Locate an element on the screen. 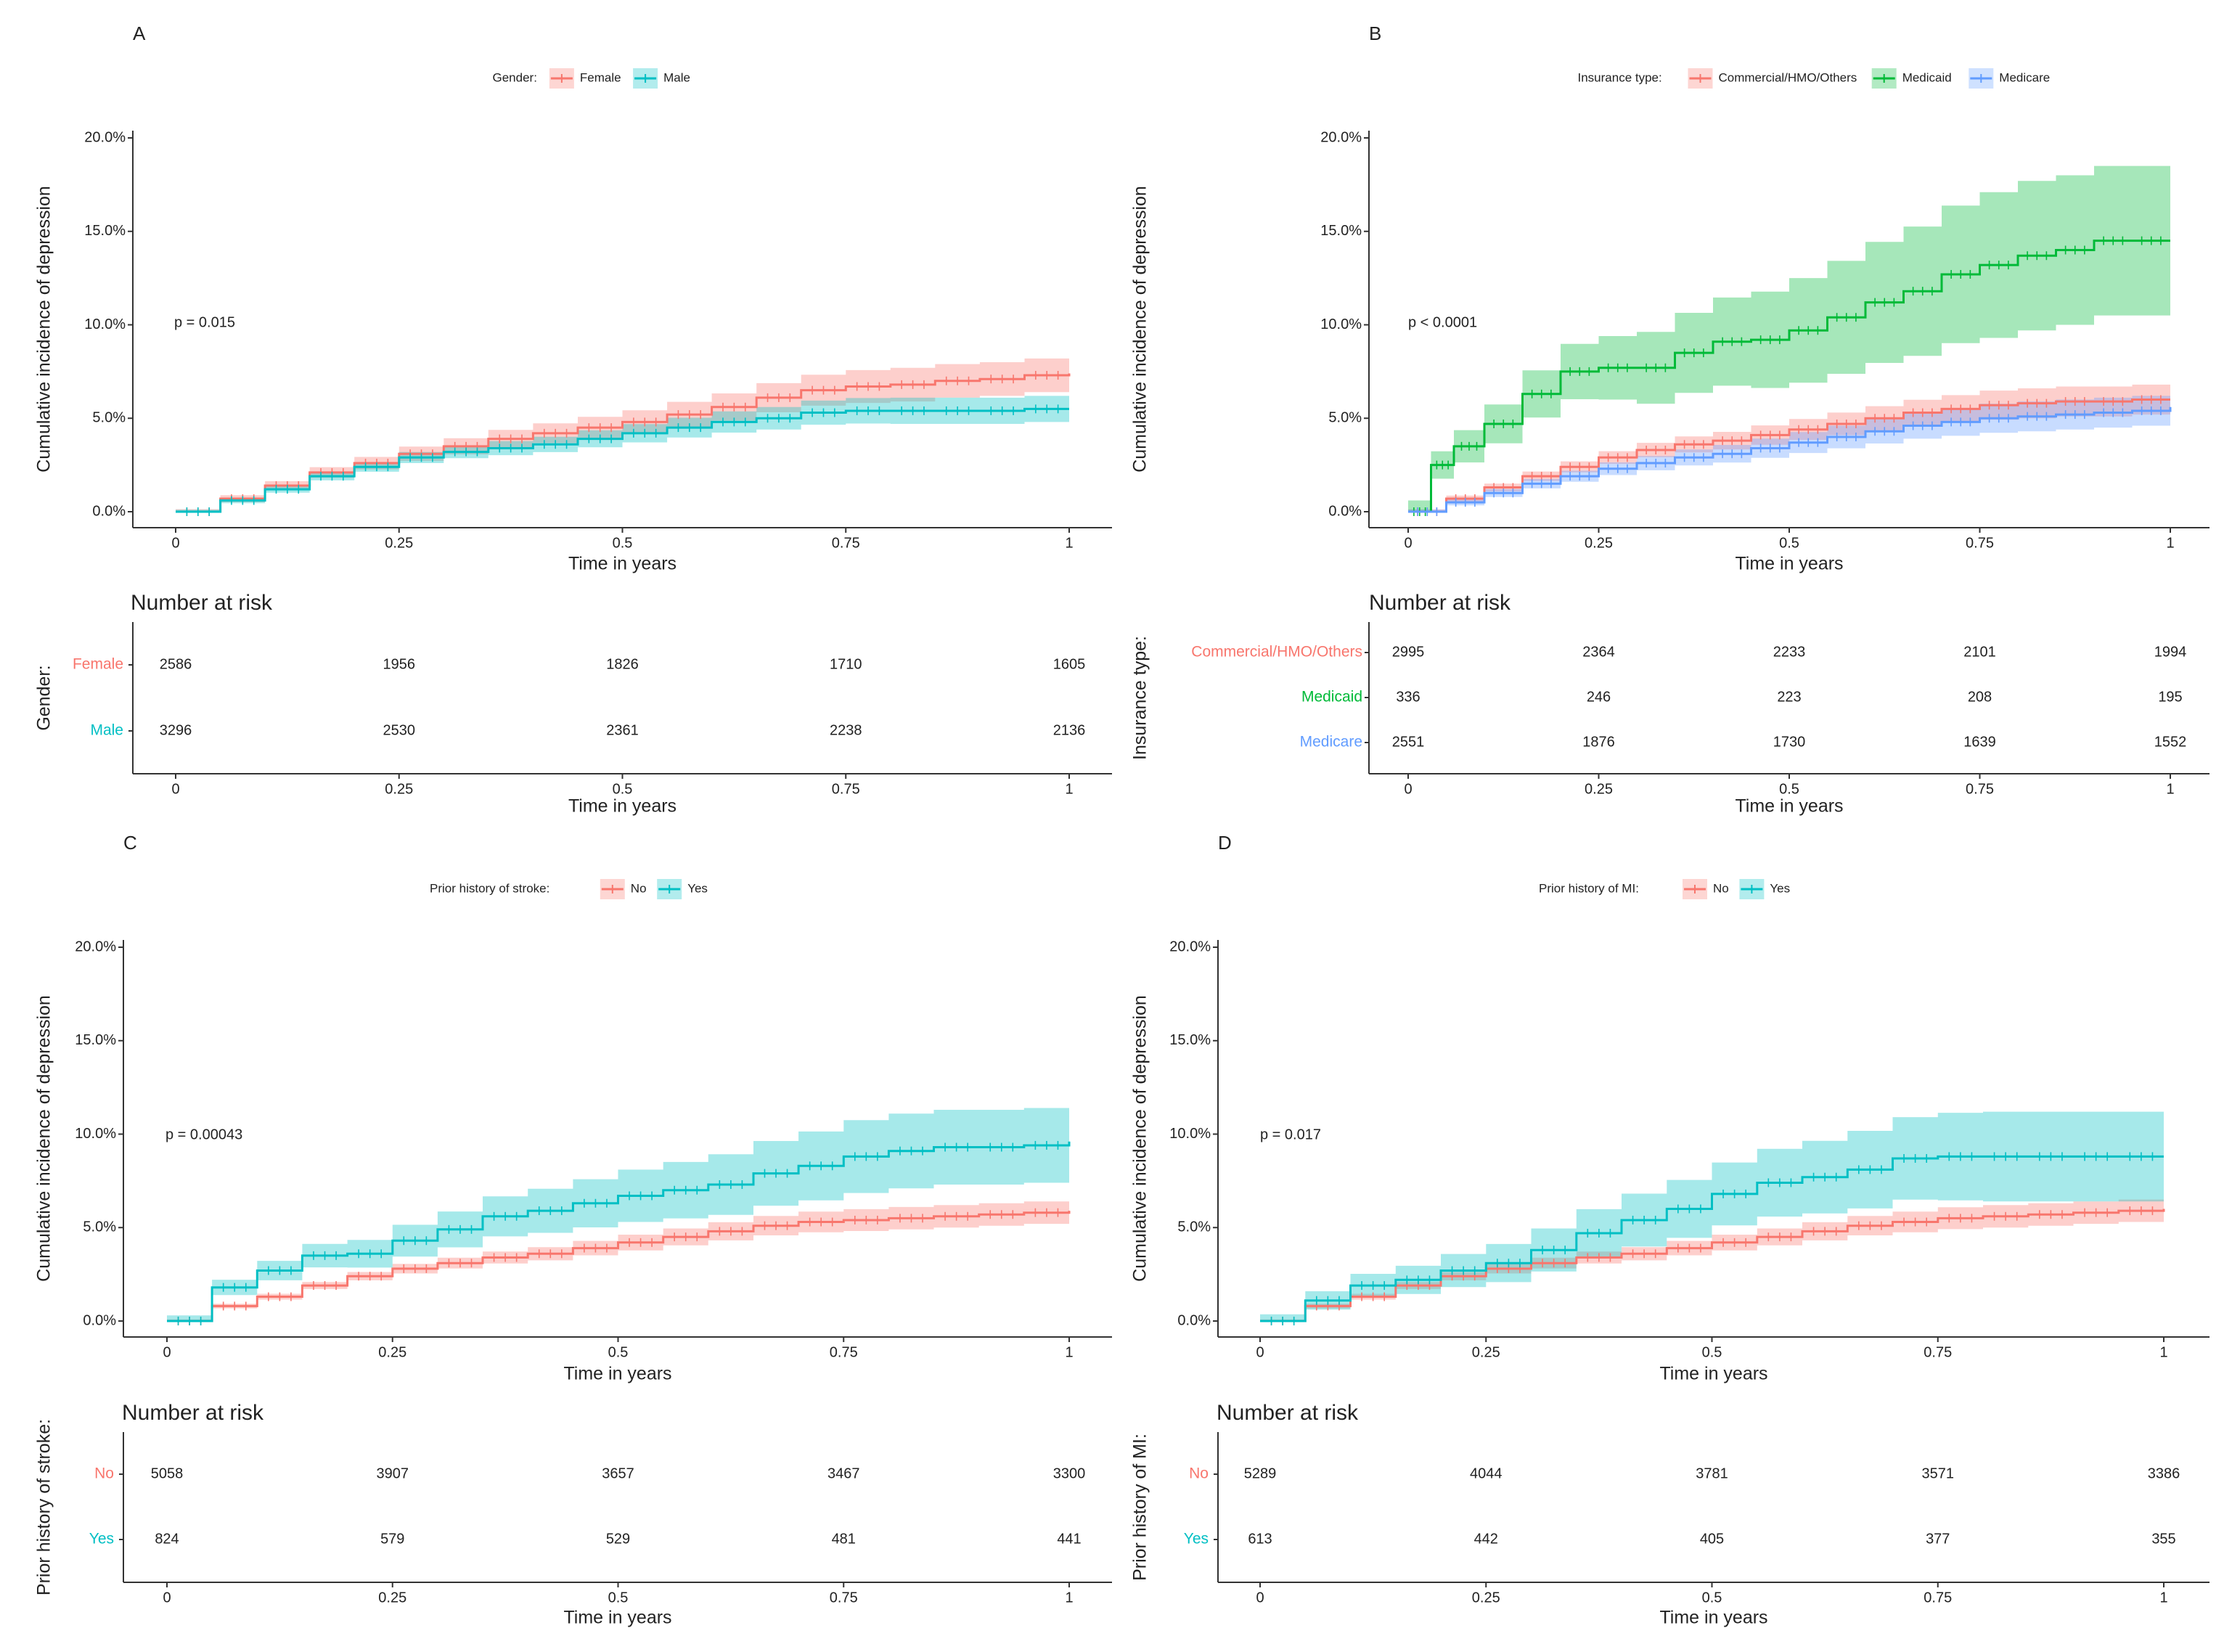  risk-cell: 3386 is located at coordinates (2164, 1473).